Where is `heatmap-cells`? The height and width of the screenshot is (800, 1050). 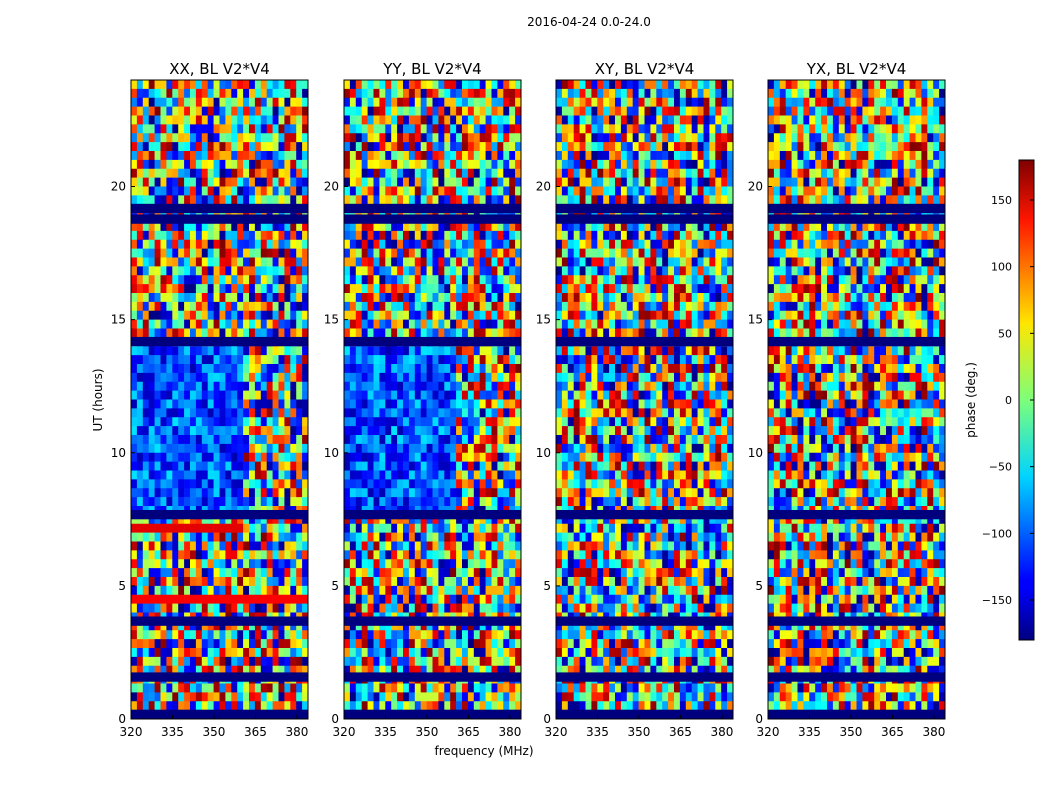 heatmap-cells is located at coordinates (857, 400).